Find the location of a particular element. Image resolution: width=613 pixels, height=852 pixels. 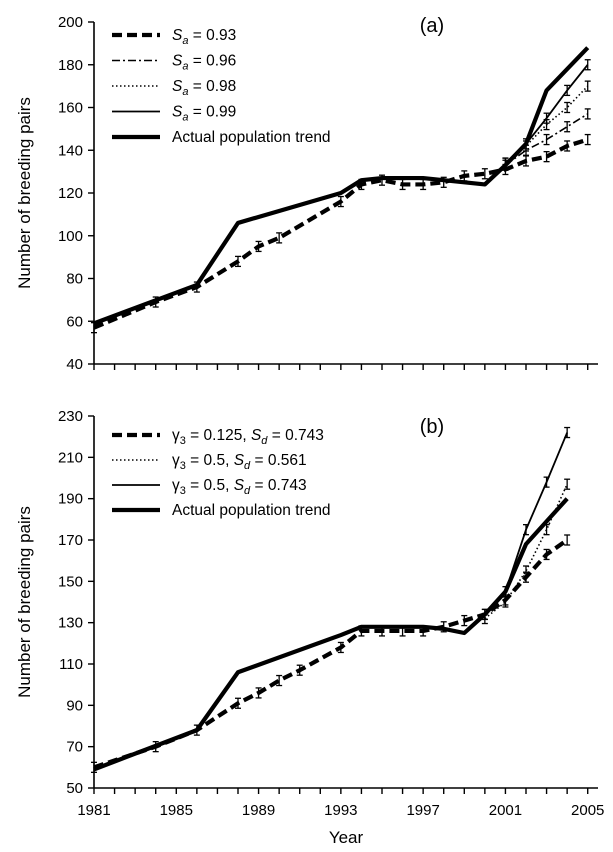

y-tick-label: 160 is located at coordinates (70, 108).